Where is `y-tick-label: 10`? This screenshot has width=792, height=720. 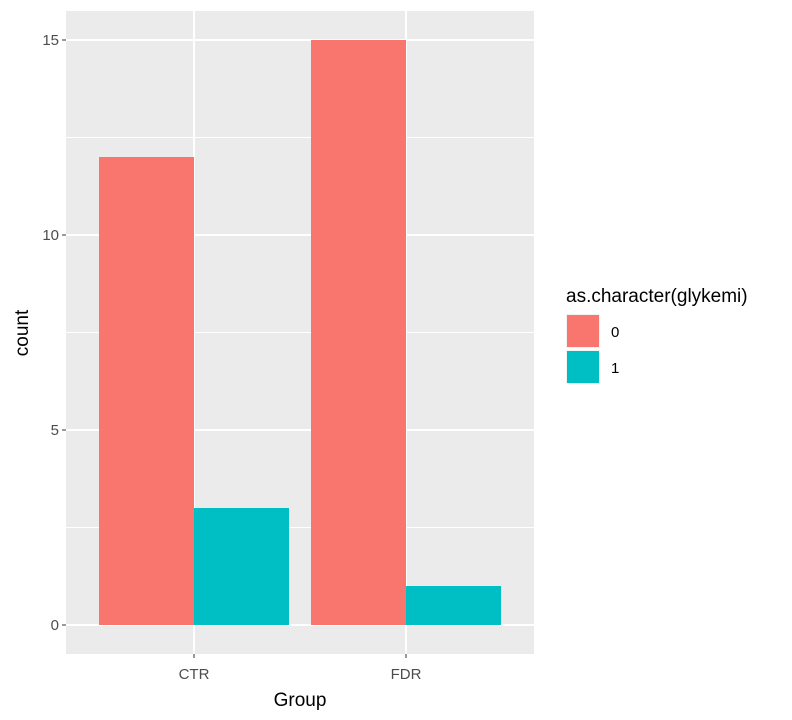
y-tick-label: 10 is located at coordinates (50, 235).